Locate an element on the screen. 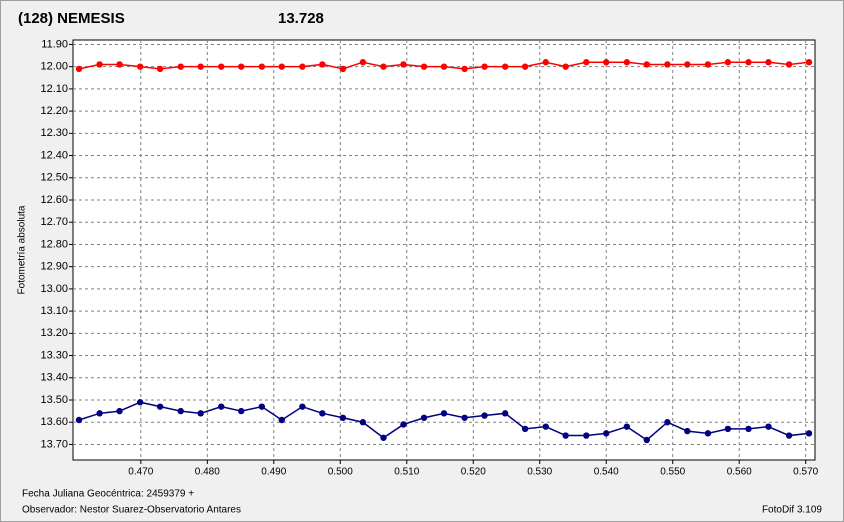 The image size is (844, 522). y-tick-label: 13.30 is located at coordinates (54, 355).